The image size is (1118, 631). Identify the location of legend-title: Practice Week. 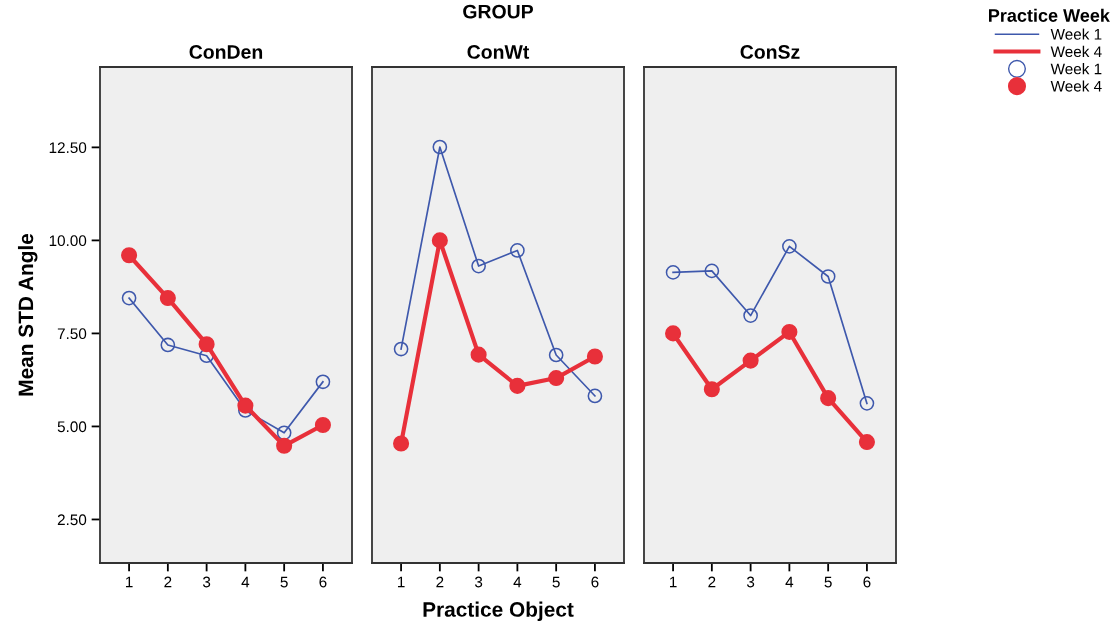
(1049, 15).